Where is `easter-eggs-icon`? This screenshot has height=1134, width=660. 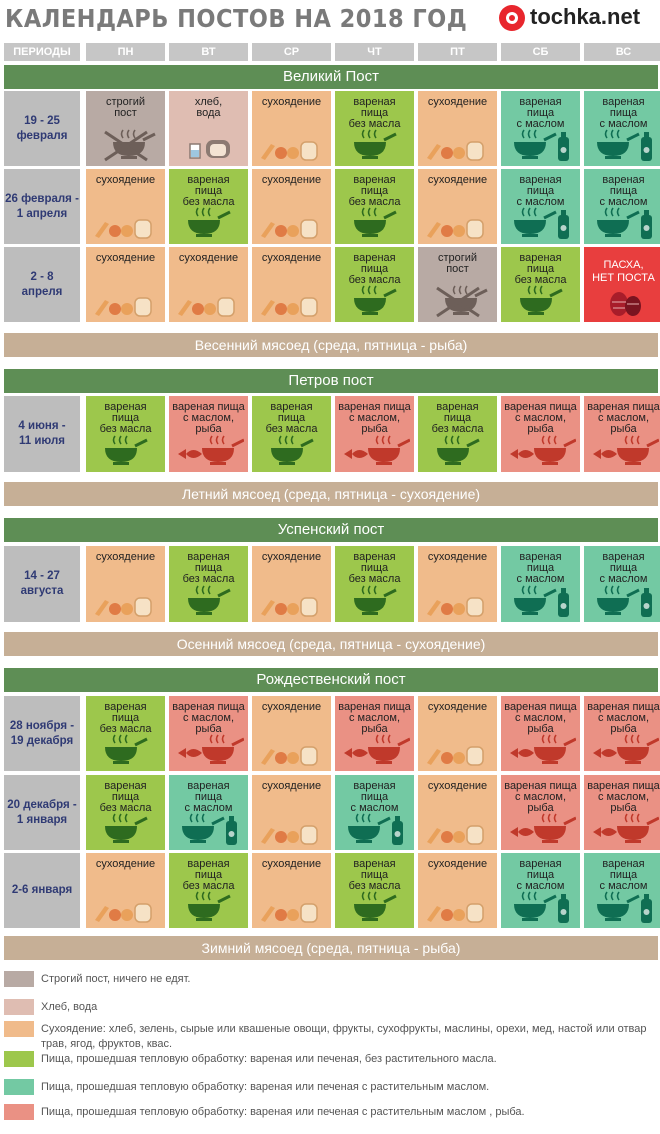
easter-eggs-icon is located at coordinates (622, 301).